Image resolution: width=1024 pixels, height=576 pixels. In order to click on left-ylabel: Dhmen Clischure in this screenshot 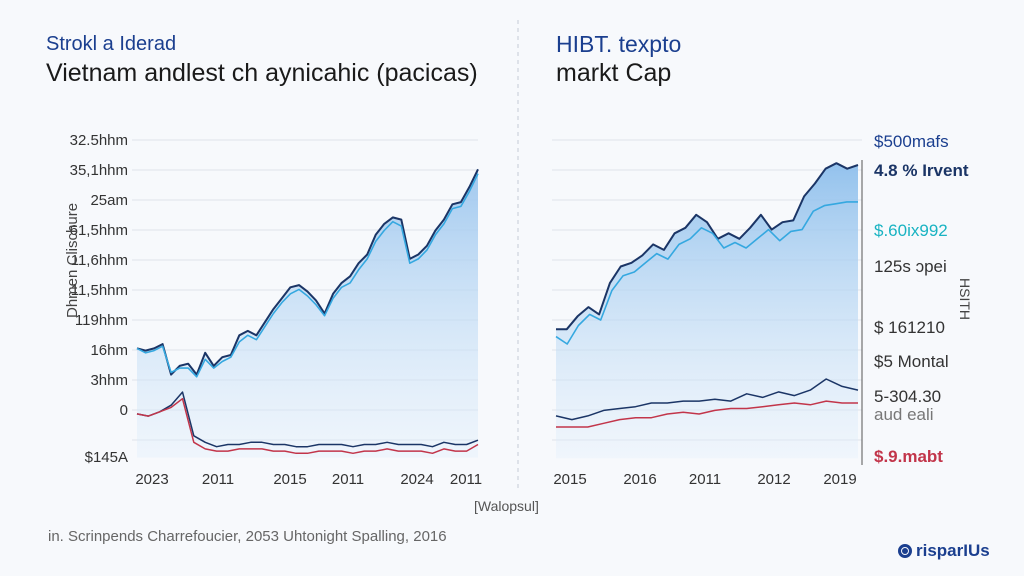, I will do `click(72, 260)`.